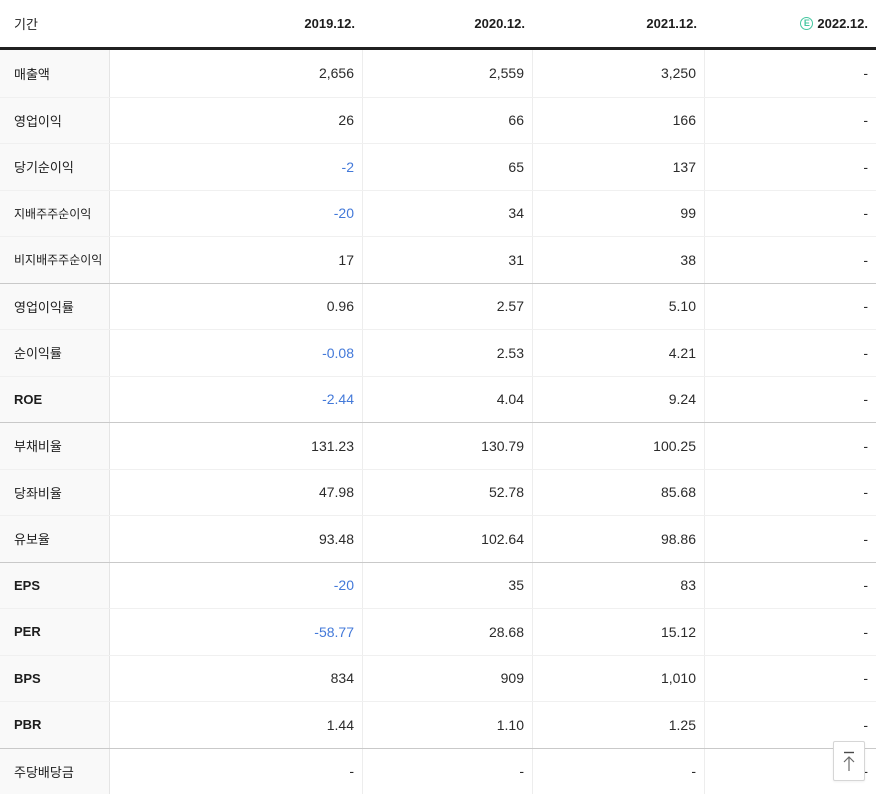 The height and width of the screenshot is (794, 876). I want to click on cell-value: 83, so click(619, 585).